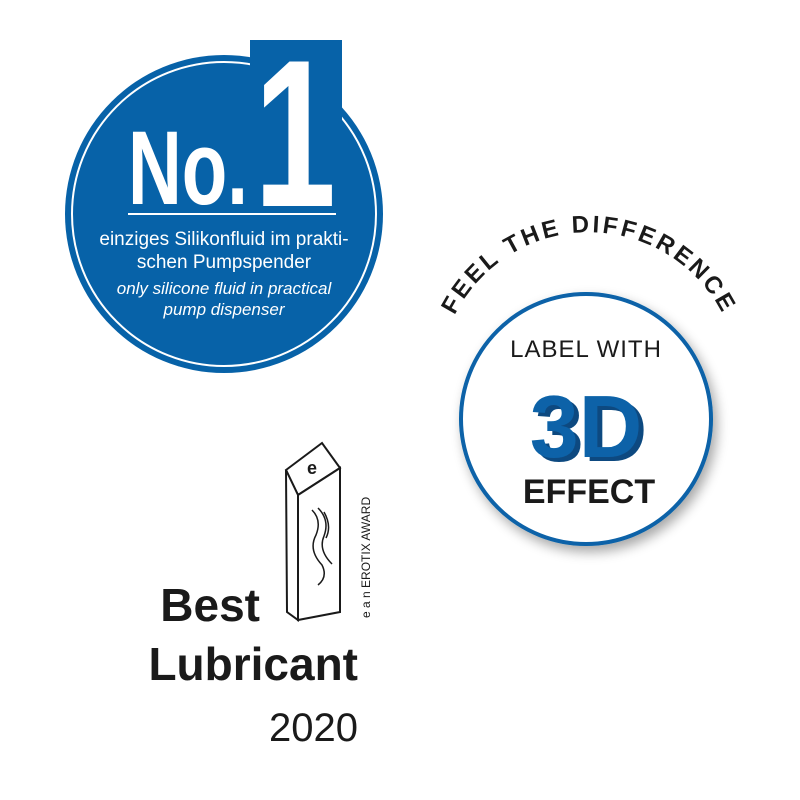  Describe the element at coordinates (210, 605) in the screenshot. I see `award-title-line1: Best` at that location.